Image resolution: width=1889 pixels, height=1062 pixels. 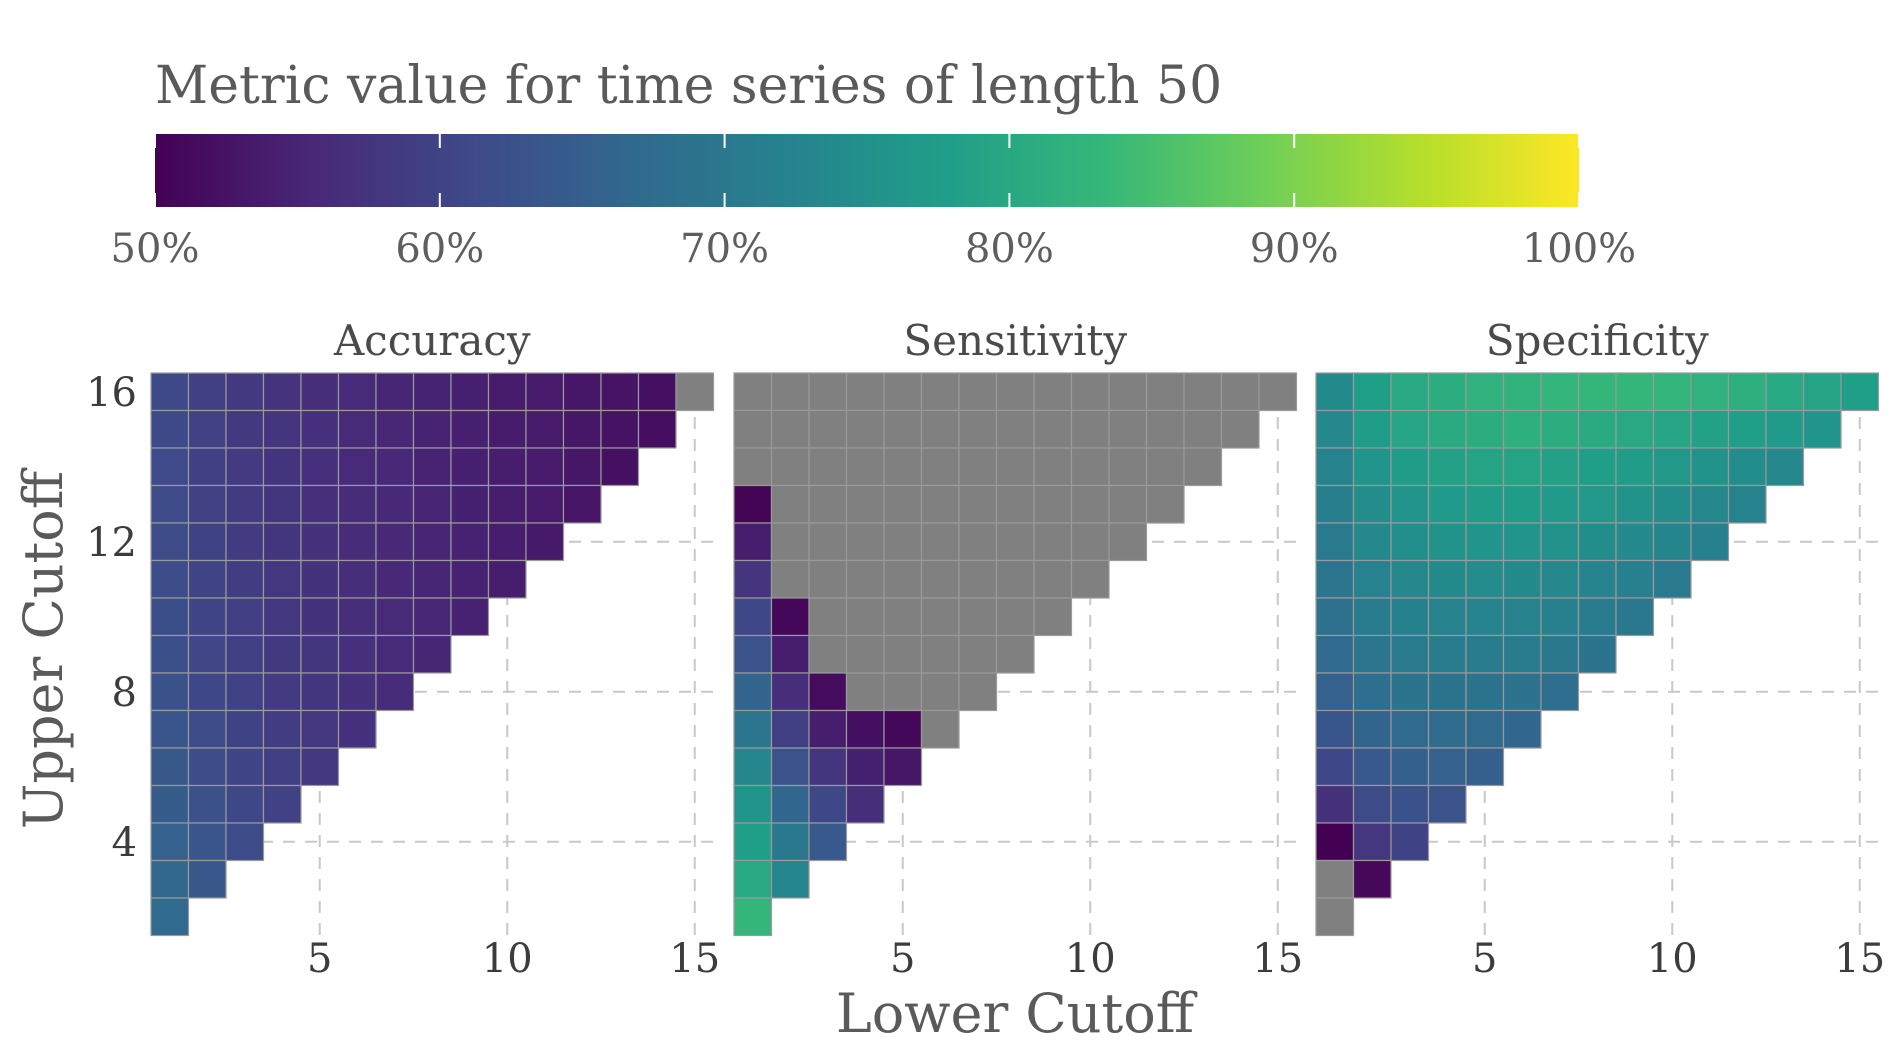 What do you see at coordinates (694, 959) in the screenshot?
I see `x-tick-label: 15` at bounding box center [694, 959].